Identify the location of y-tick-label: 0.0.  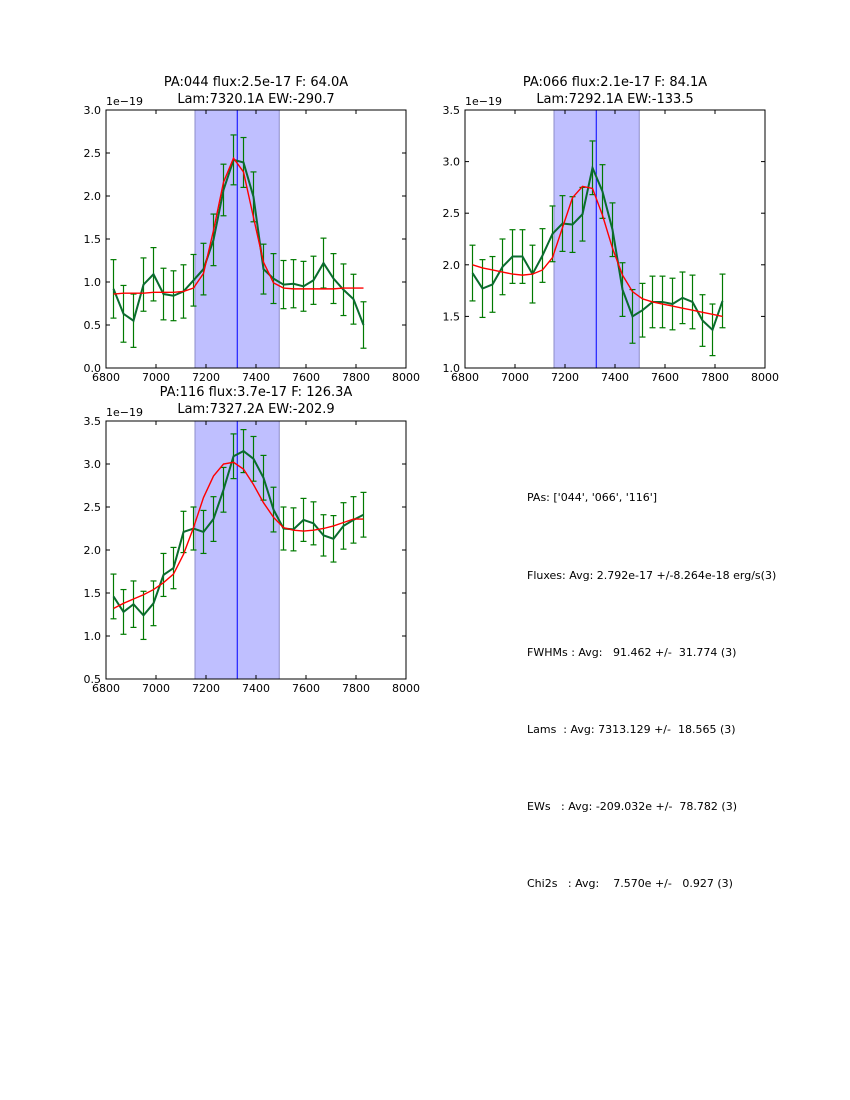
(93, 368).